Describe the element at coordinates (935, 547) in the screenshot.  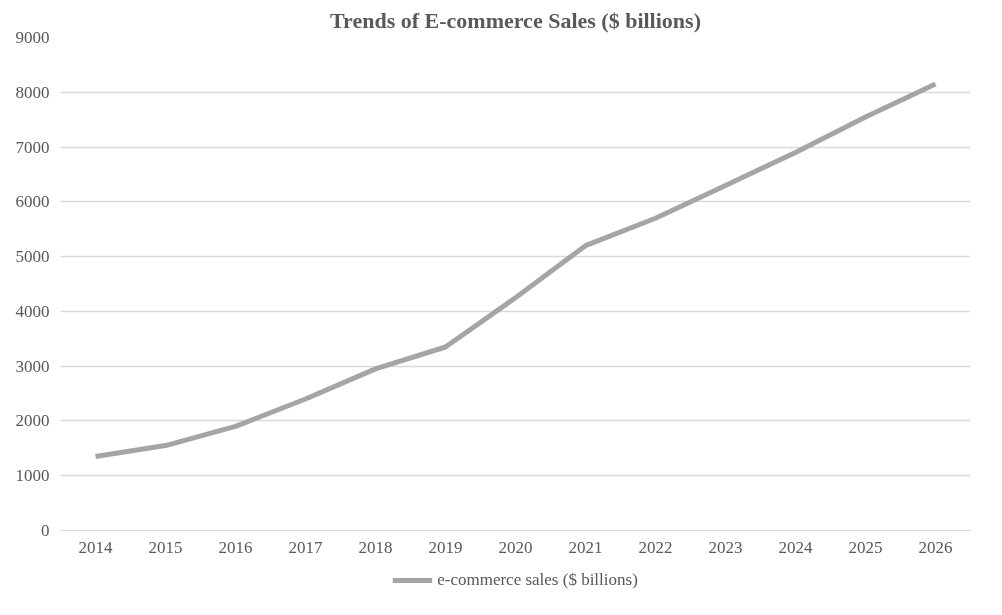
I see `x-tick-label: 2026` at that location.